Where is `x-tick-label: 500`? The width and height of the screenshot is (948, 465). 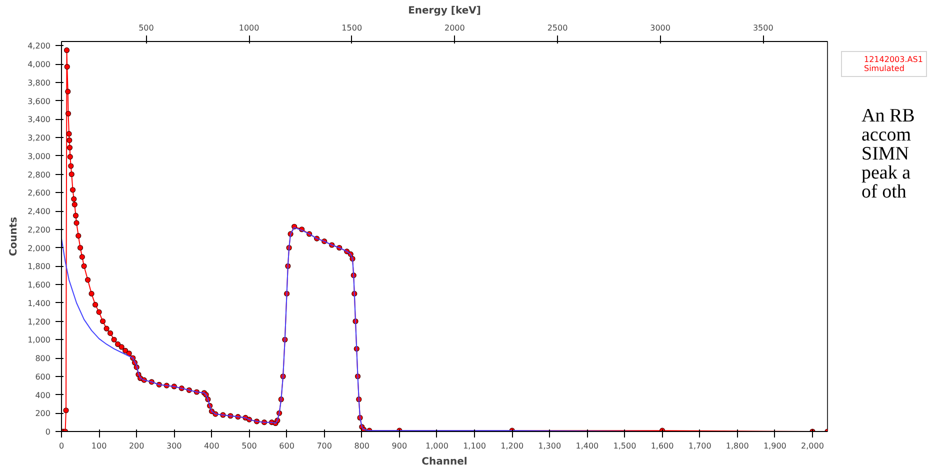 x-tick-label: 500 is located at coordinates (249, 446).